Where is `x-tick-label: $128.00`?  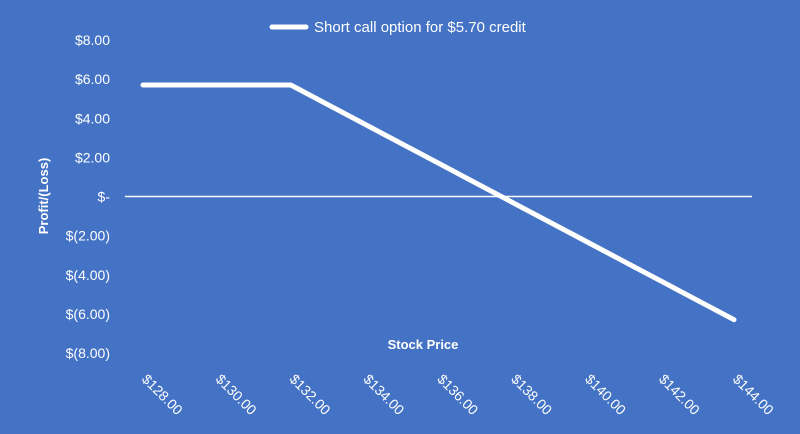 x-tick-label: $128.00 is located at coordinates (162, 394).